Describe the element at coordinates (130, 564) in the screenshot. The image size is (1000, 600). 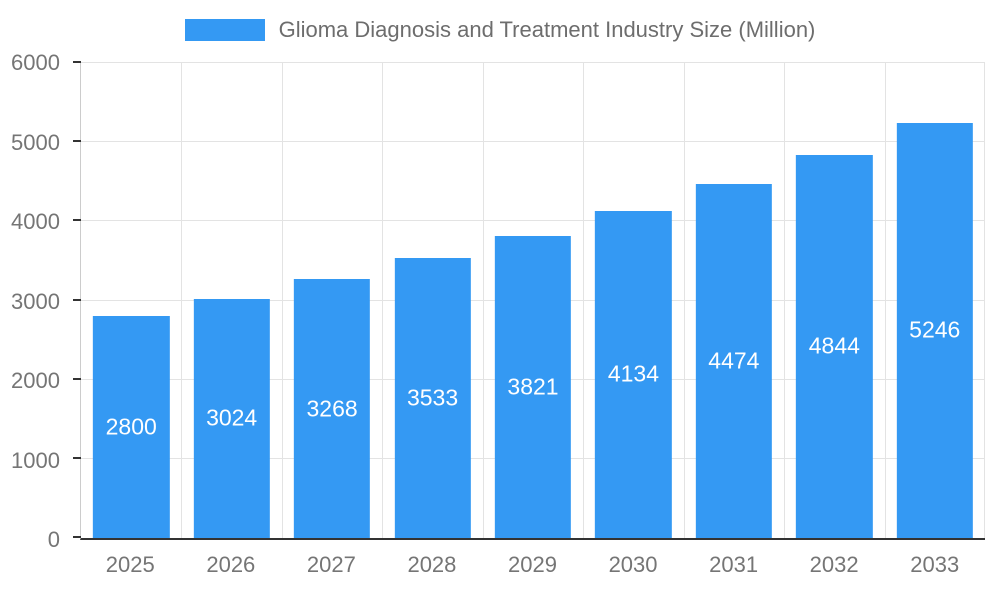
I see `x-tick-label: 2025` at that location.